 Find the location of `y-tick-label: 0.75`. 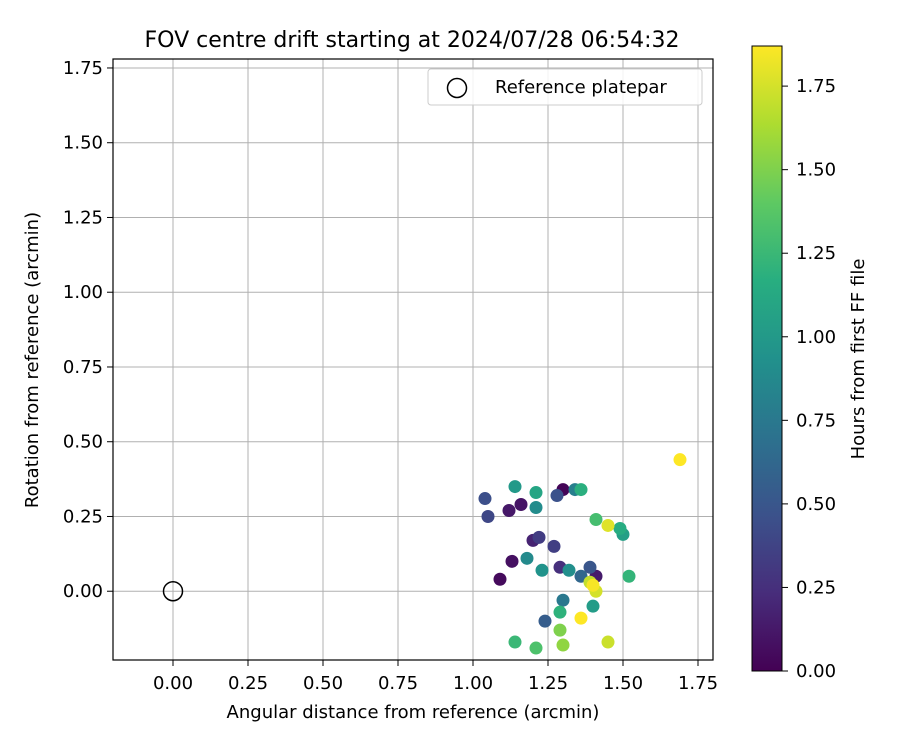

y-tick-label: 0.75 is located at coordinates (83, 367).